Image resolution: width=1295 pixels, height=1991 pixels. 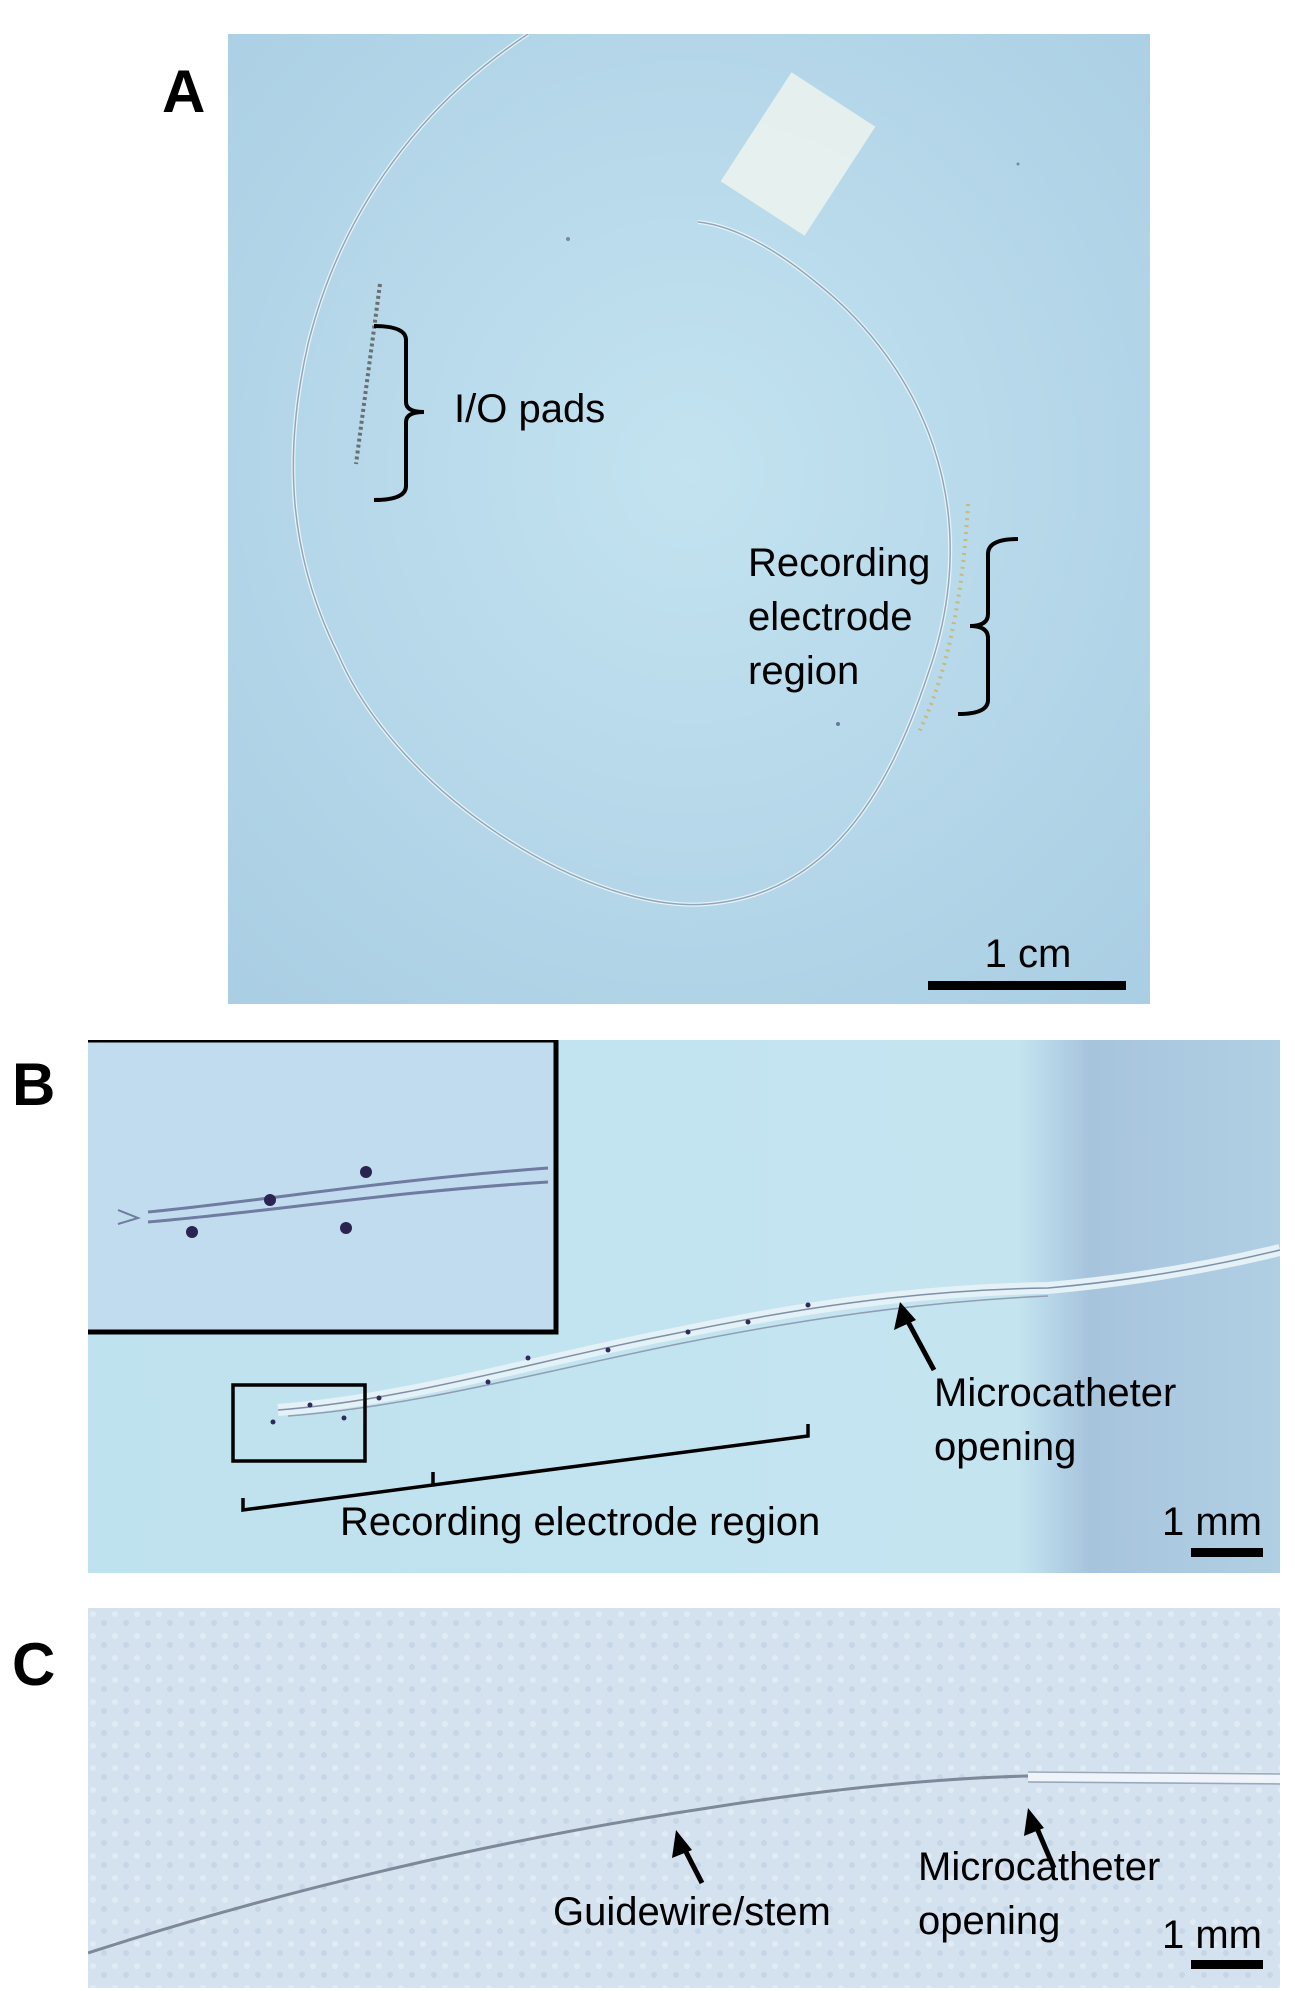 I want to click on inset-content, so click(x=333, y=1202).